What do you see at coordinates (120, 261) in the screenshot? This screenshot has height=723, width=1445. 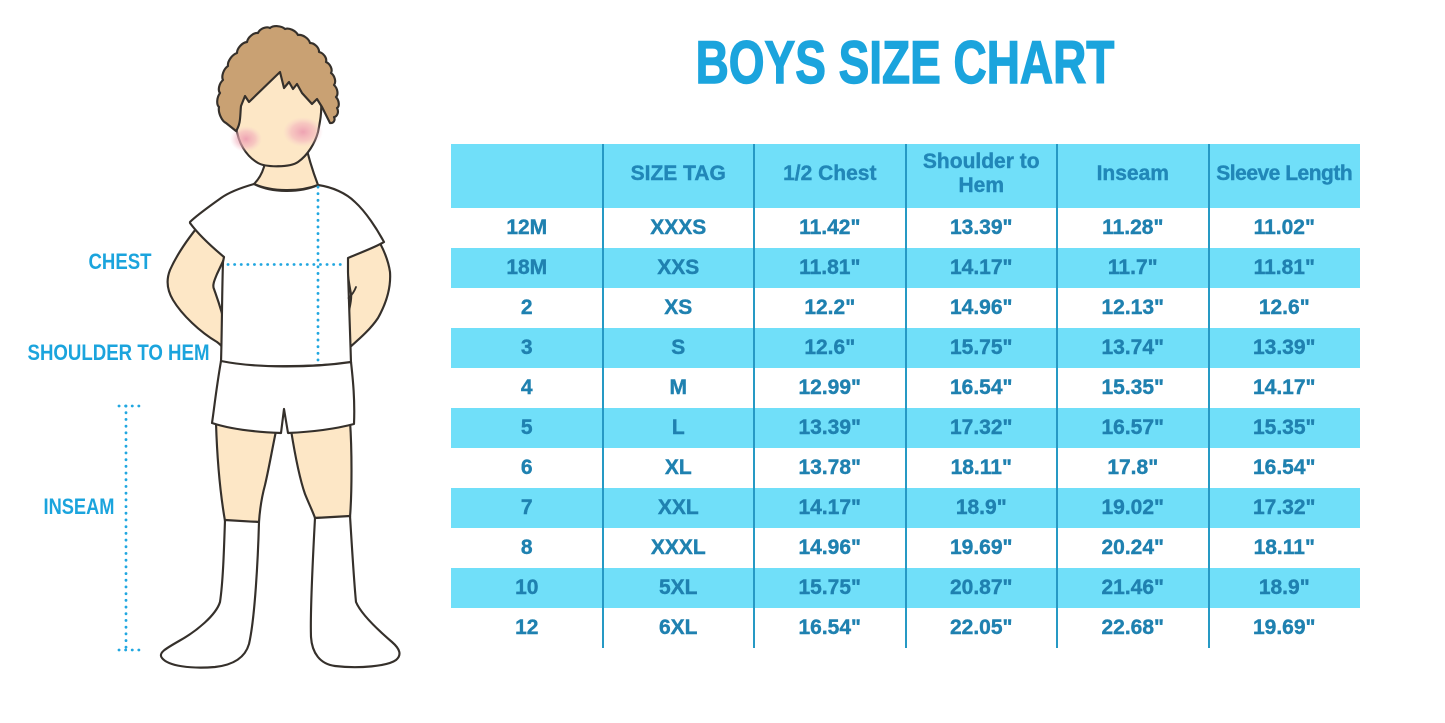 I see `svg-text: CHEST` at bounding box center [120, 261].